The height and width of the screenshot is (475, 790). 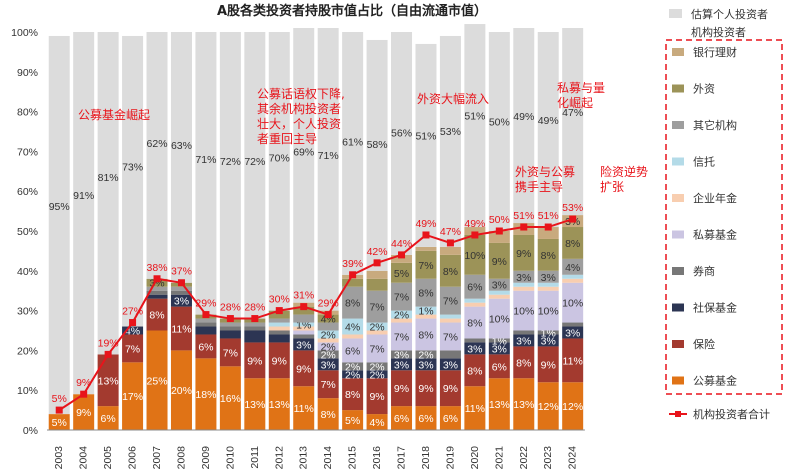 What do you see at coordinates (303, 296) in the screenshot?
I see `total-line-label: 31%` at bounding box center [303, 296].